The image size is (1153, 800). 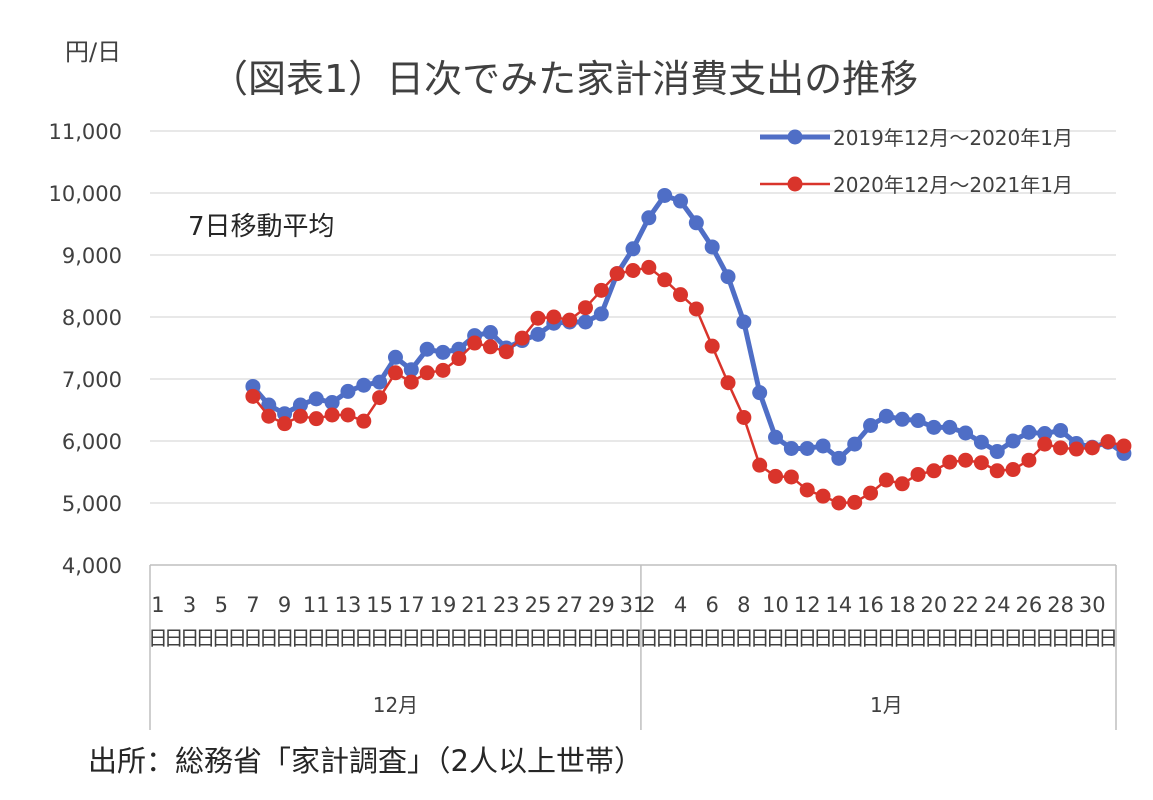 I want to click on x-tick-label: 12, so click(x=807, y=605).